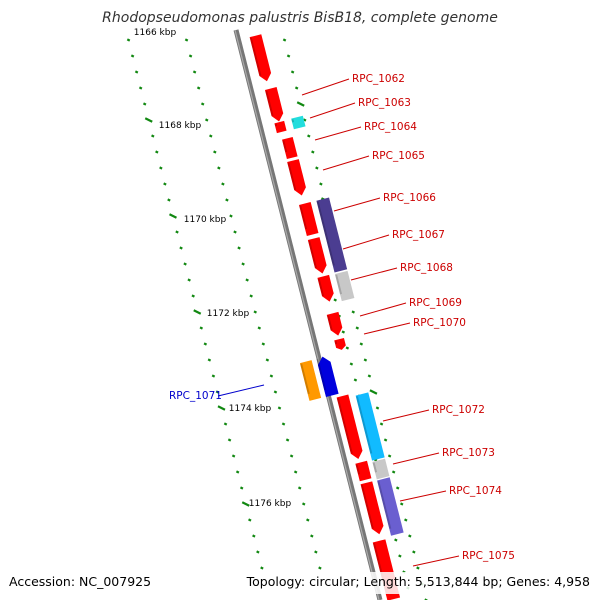  Describe the element at coordinates (418, 235) in the screenshot. I see `gene-label-rpc-1067: RPC_1067` at that location.